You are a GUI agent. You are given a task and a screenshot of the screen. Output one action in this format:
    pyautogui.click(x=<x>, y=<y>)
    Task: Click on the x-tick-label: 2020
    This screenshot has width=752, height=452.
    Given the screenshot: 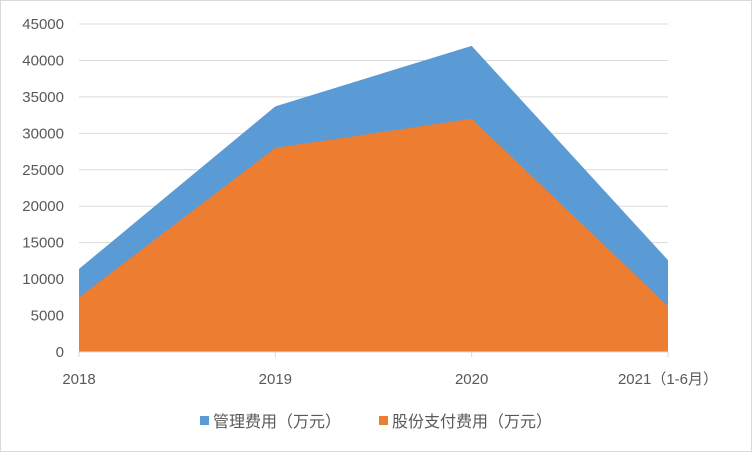 What is the action you would take?
    pyautogui.click(x=471, y=379)
    